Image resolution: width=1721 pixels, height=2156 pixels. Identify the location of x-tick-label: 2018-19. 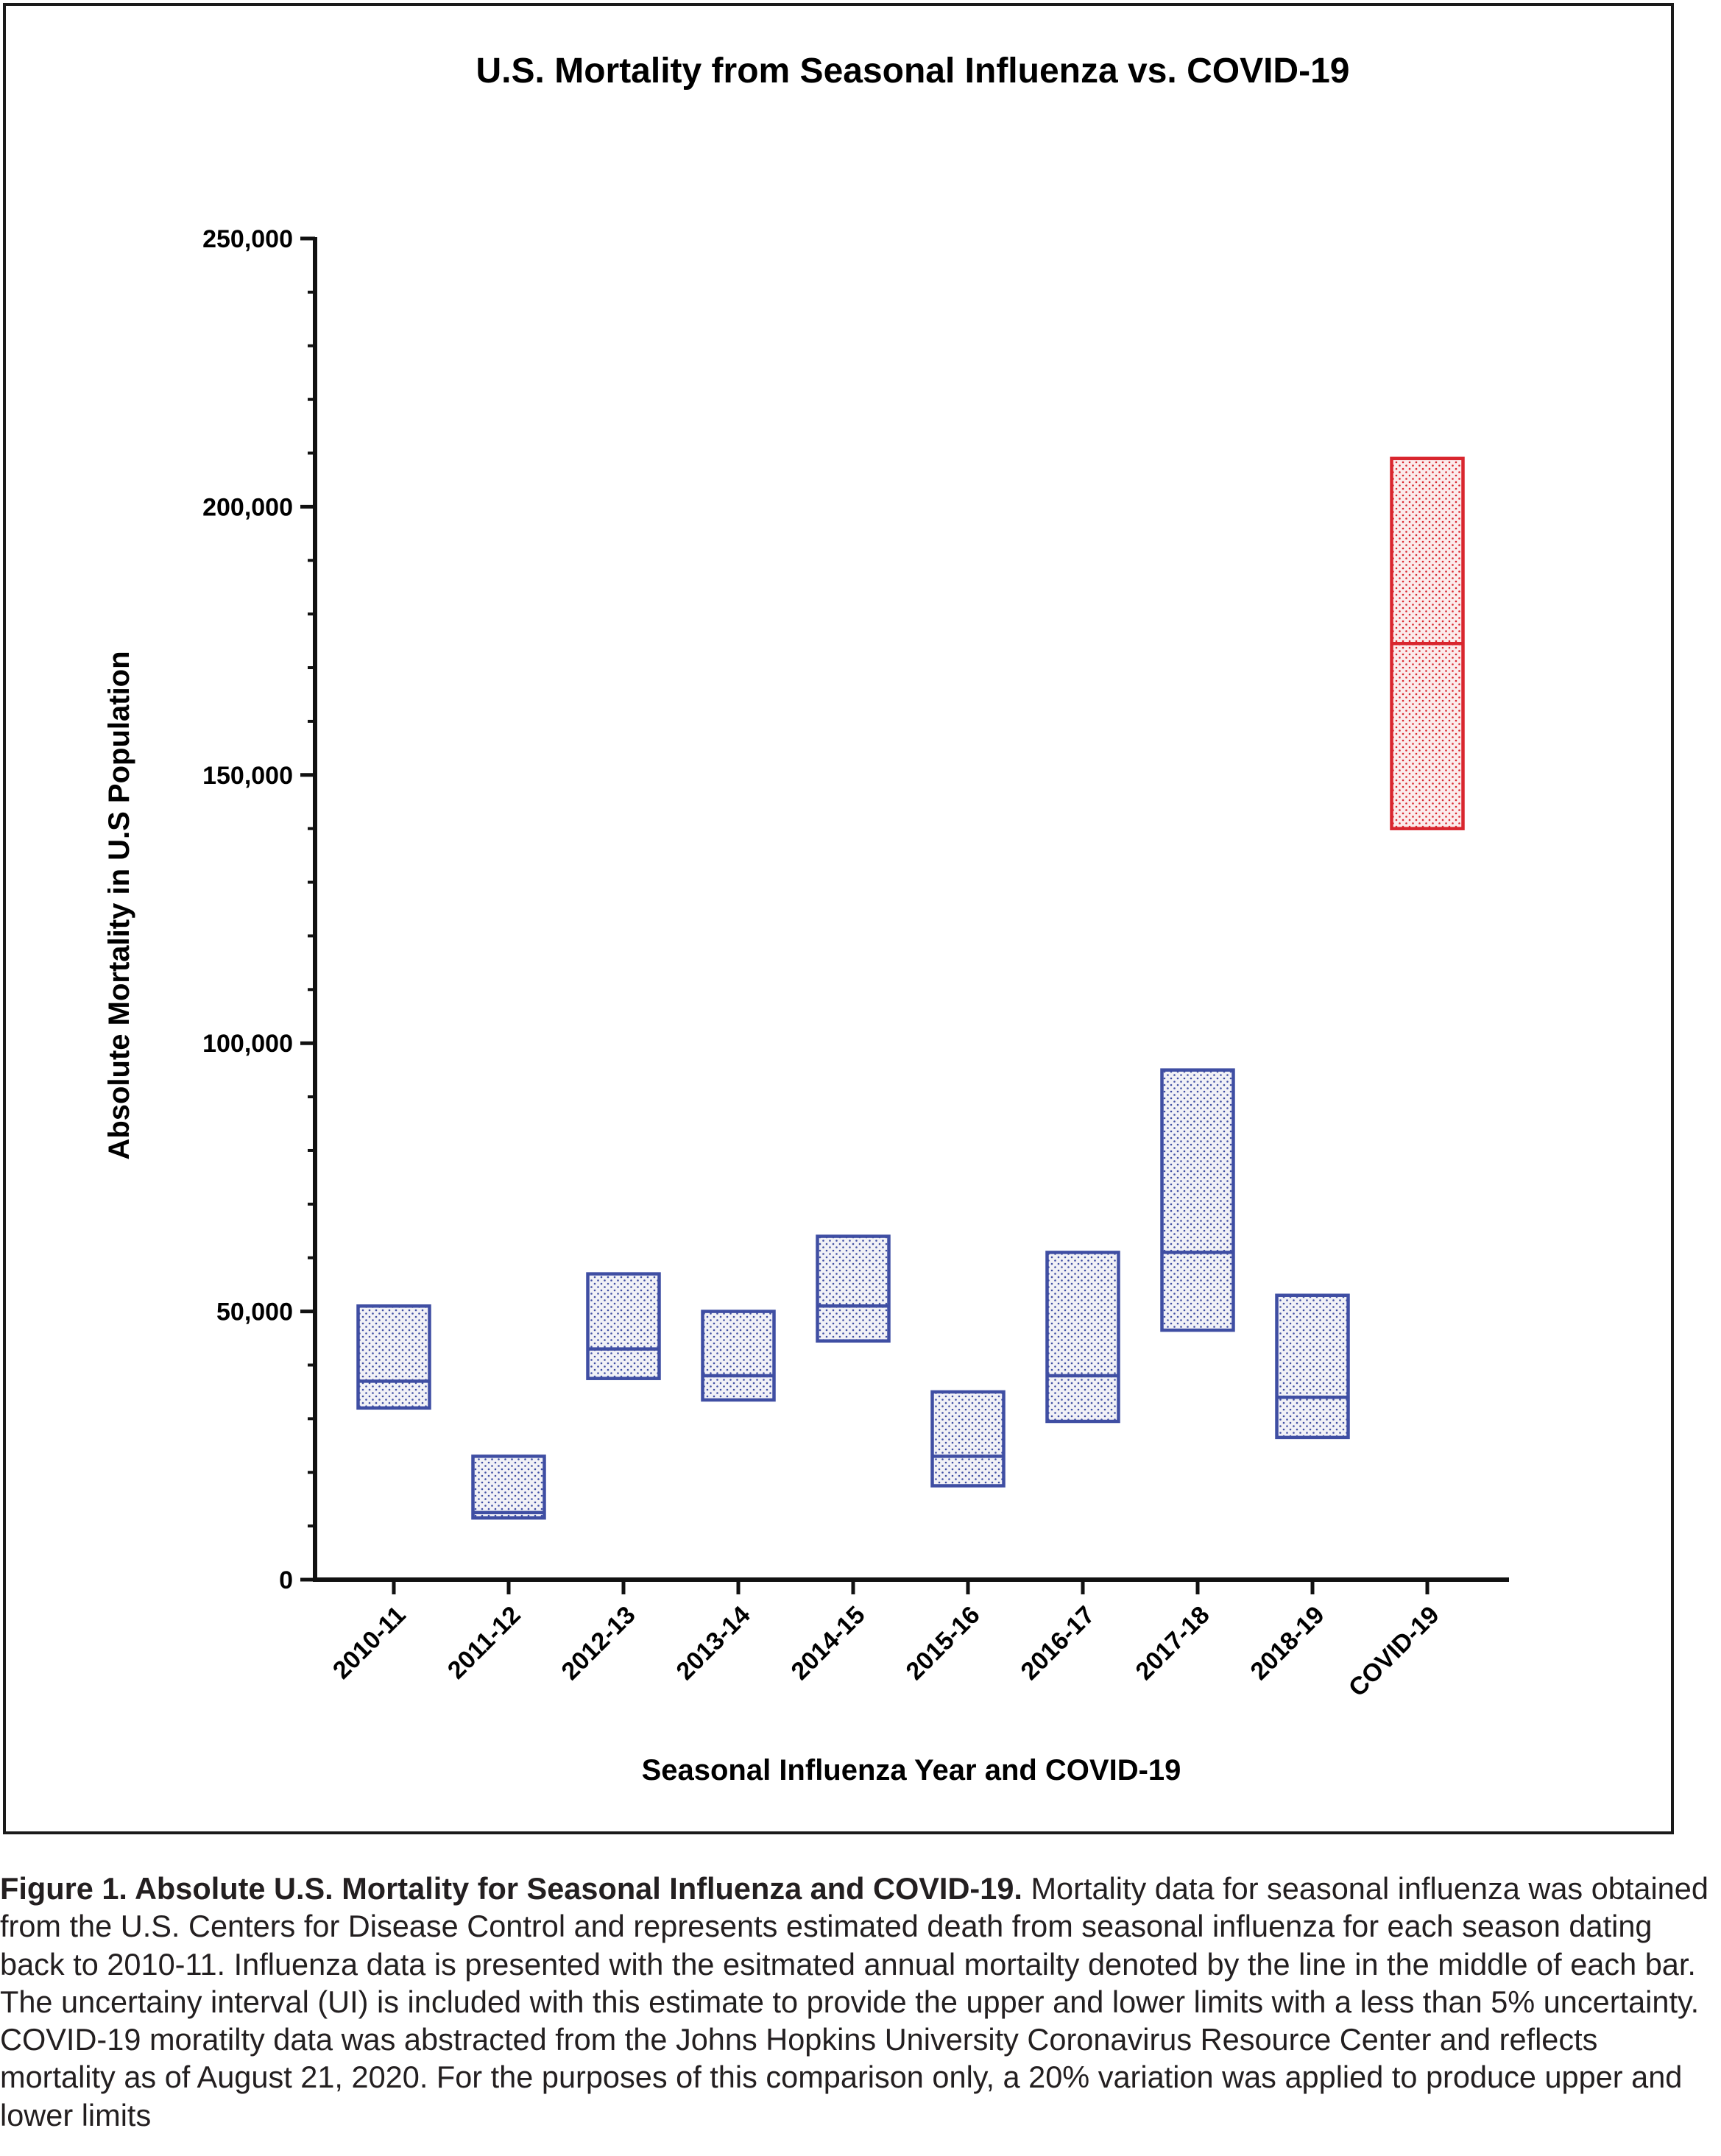
(1287, 1643).